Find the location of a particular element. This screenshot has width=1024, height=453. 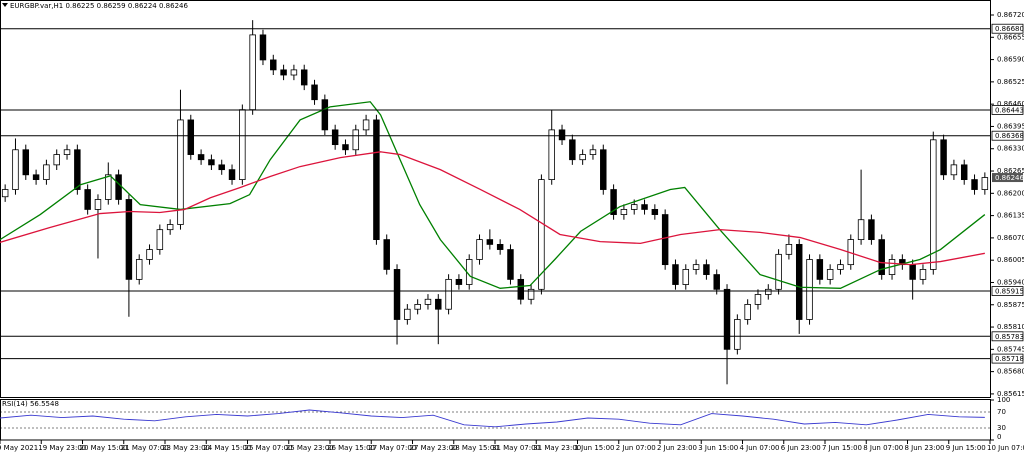

y-tick-label: 0.86460 is located at coordinates (1010, 104).